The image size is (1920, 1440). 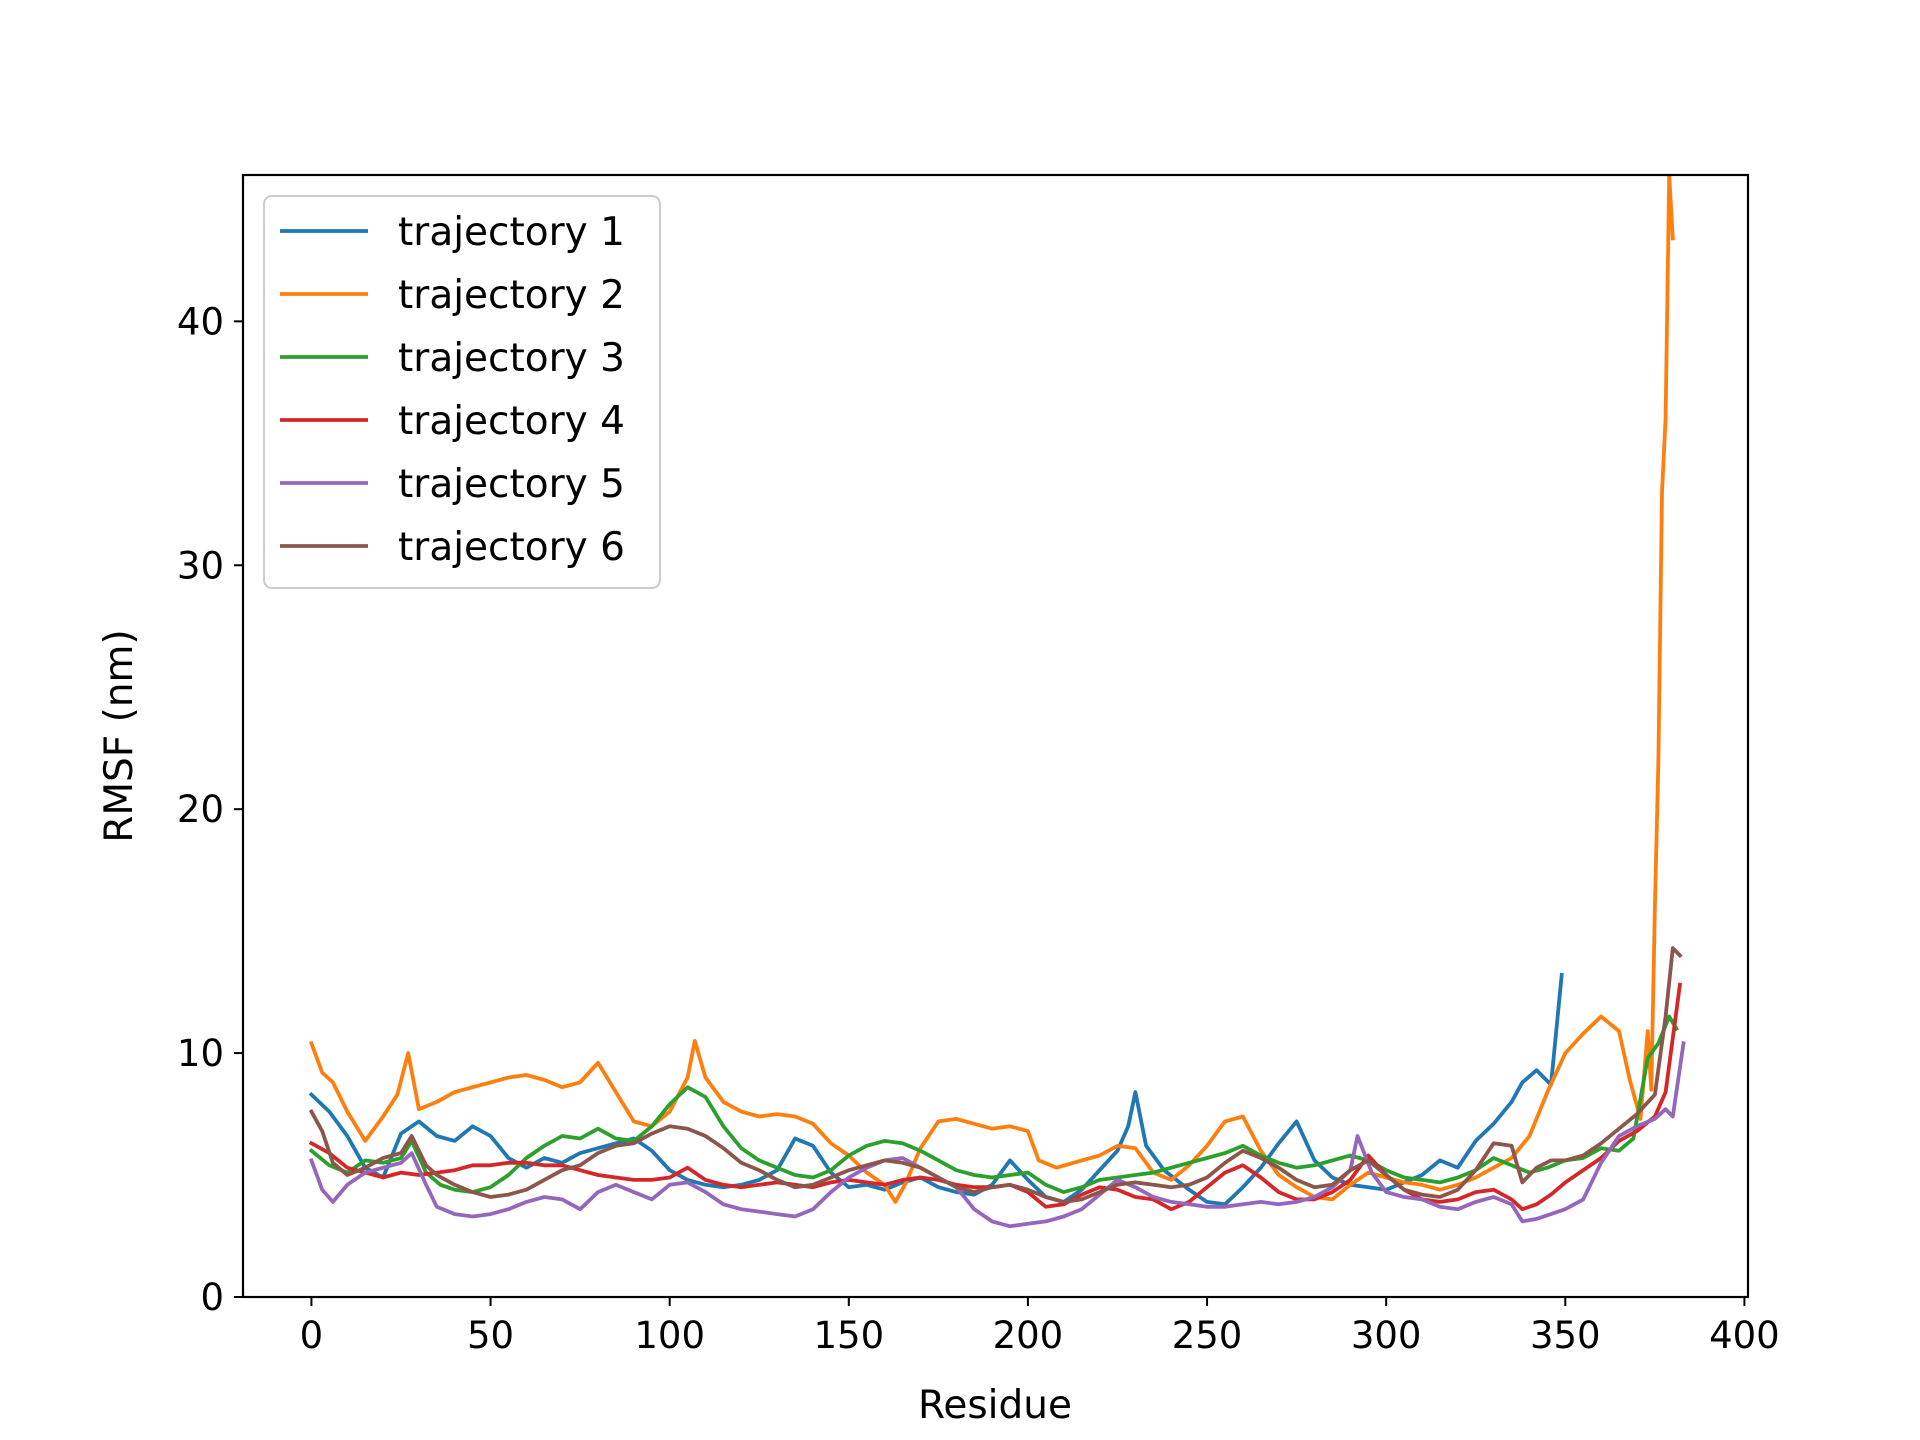 What do you see at coordinates (312, 1335) in the screenshot?
I see `x-tick-label: 0` at bounding box center [312, 1335].